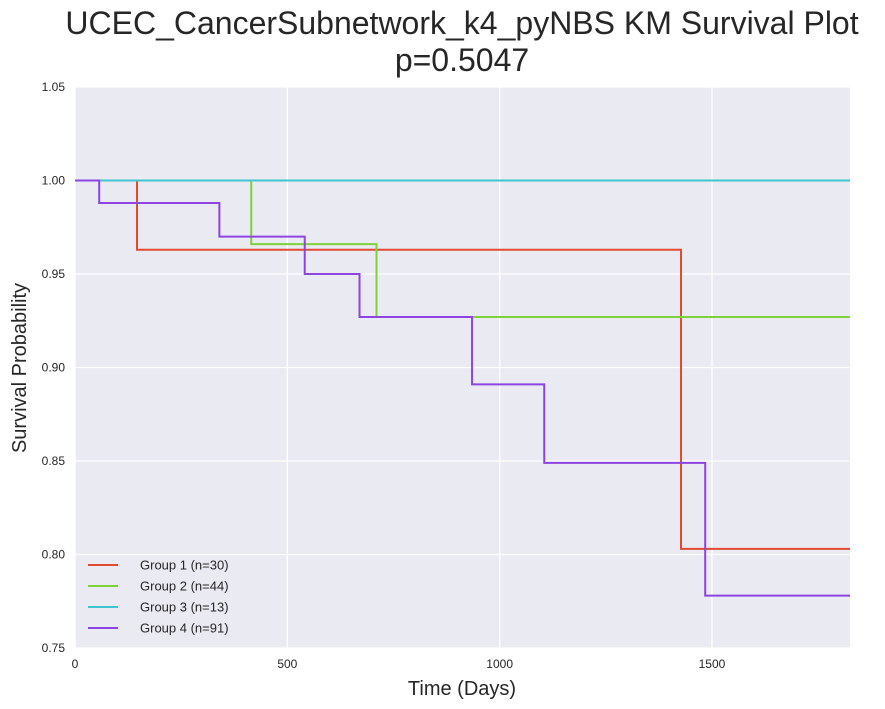 The image size is (885, 709). Describe the element at coordinates (462, 60) in the screenshot. I see `chart-title-line2: p=0.5047` at that location.